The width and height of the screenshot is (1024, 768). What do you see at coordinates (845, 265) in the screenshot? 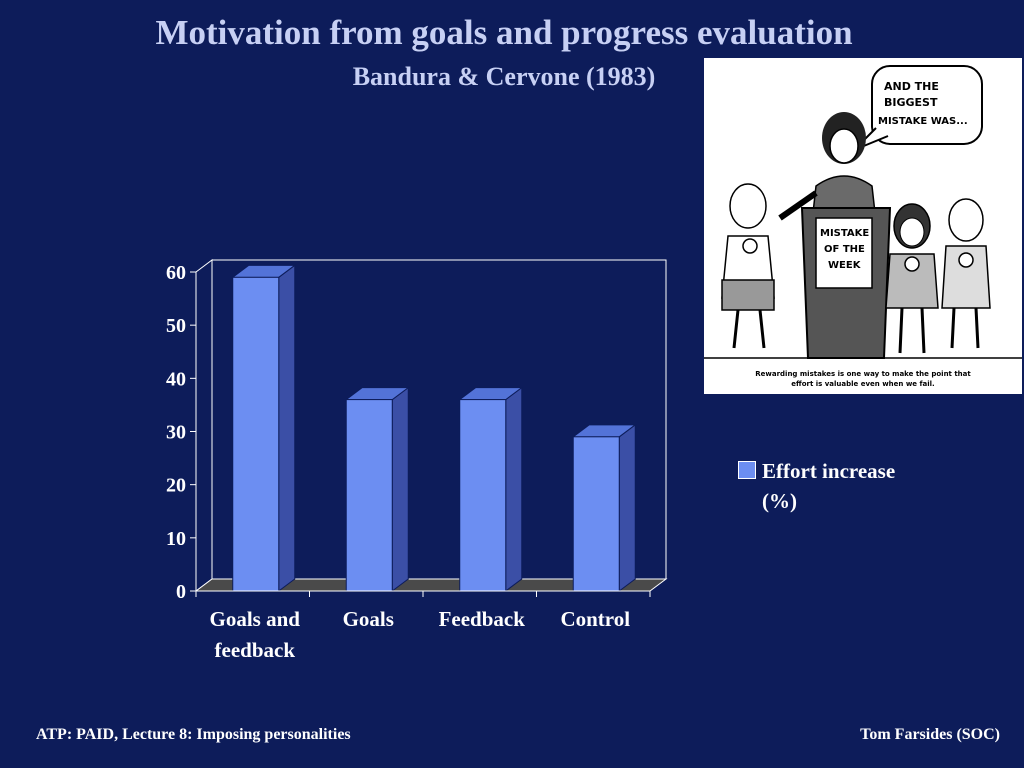
I see `podium-line-3: WEEK` at bounding box center [845, 265].